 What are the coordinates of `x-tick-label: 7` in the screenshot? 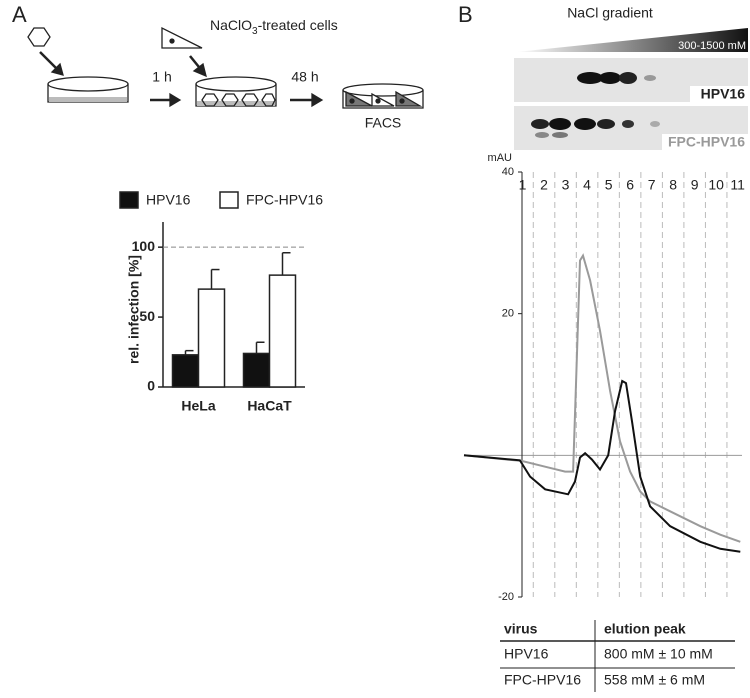 It's located at (652, 185).